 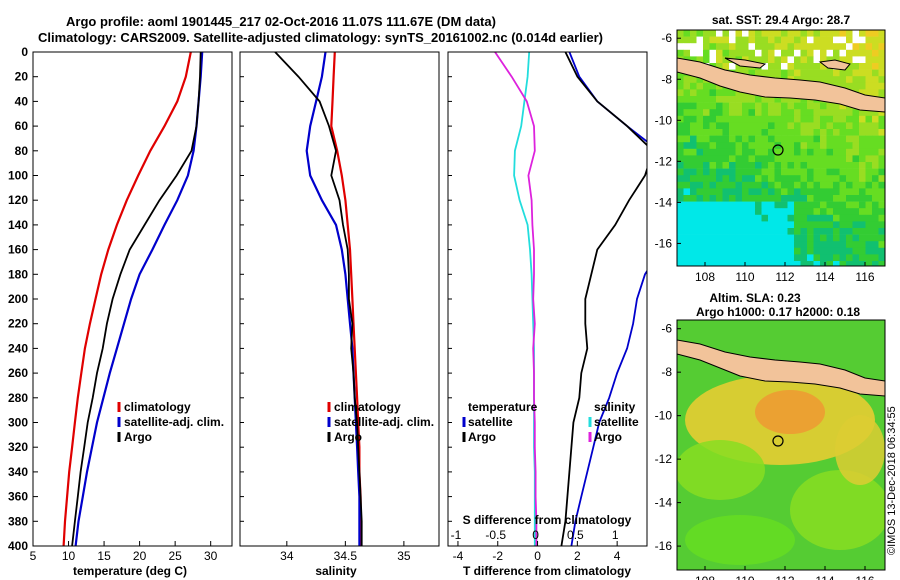 I want to click on island-coast-north, so click(x=787, y=64).